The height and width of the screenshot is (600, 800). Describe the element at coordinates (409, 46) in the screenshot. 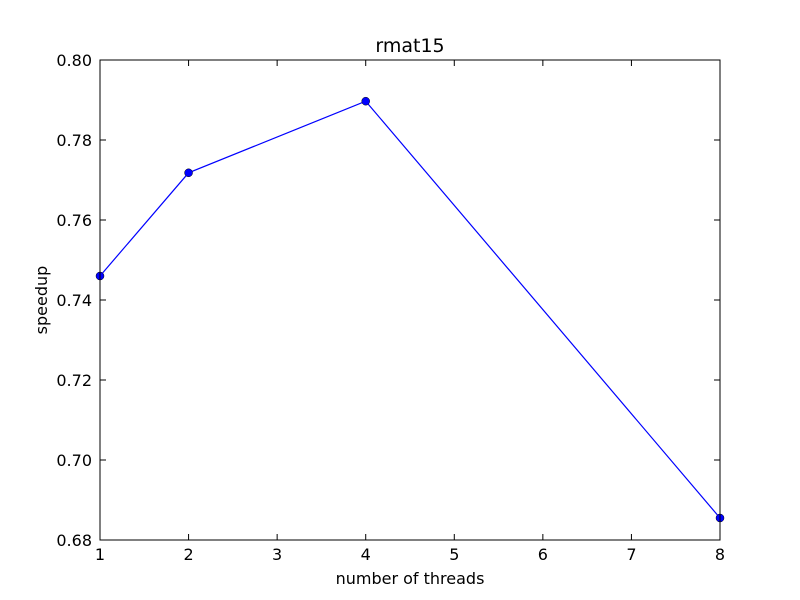

I see `chart-title: rmat15` at that location.